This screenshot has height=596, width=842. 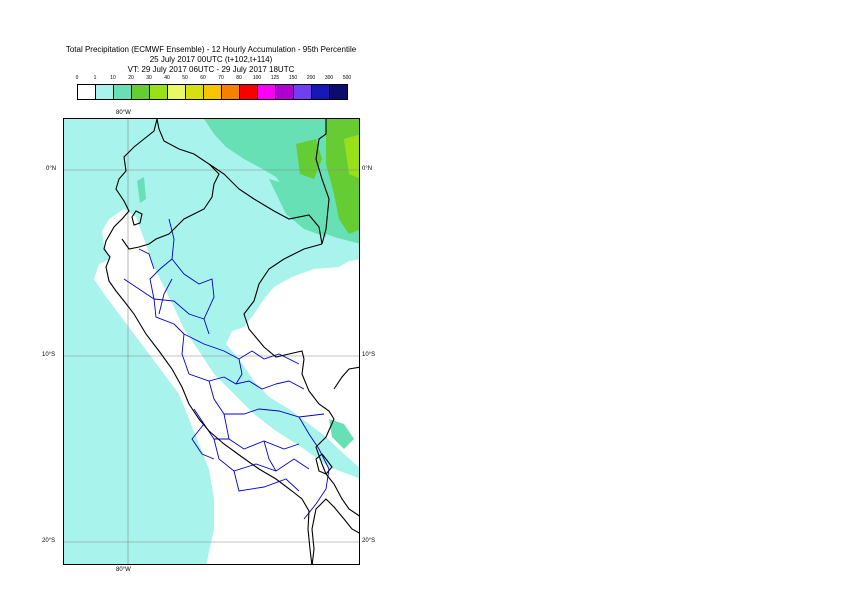 I want to click on lon-label-bottom: 80°W, so click(x=123, y=570).